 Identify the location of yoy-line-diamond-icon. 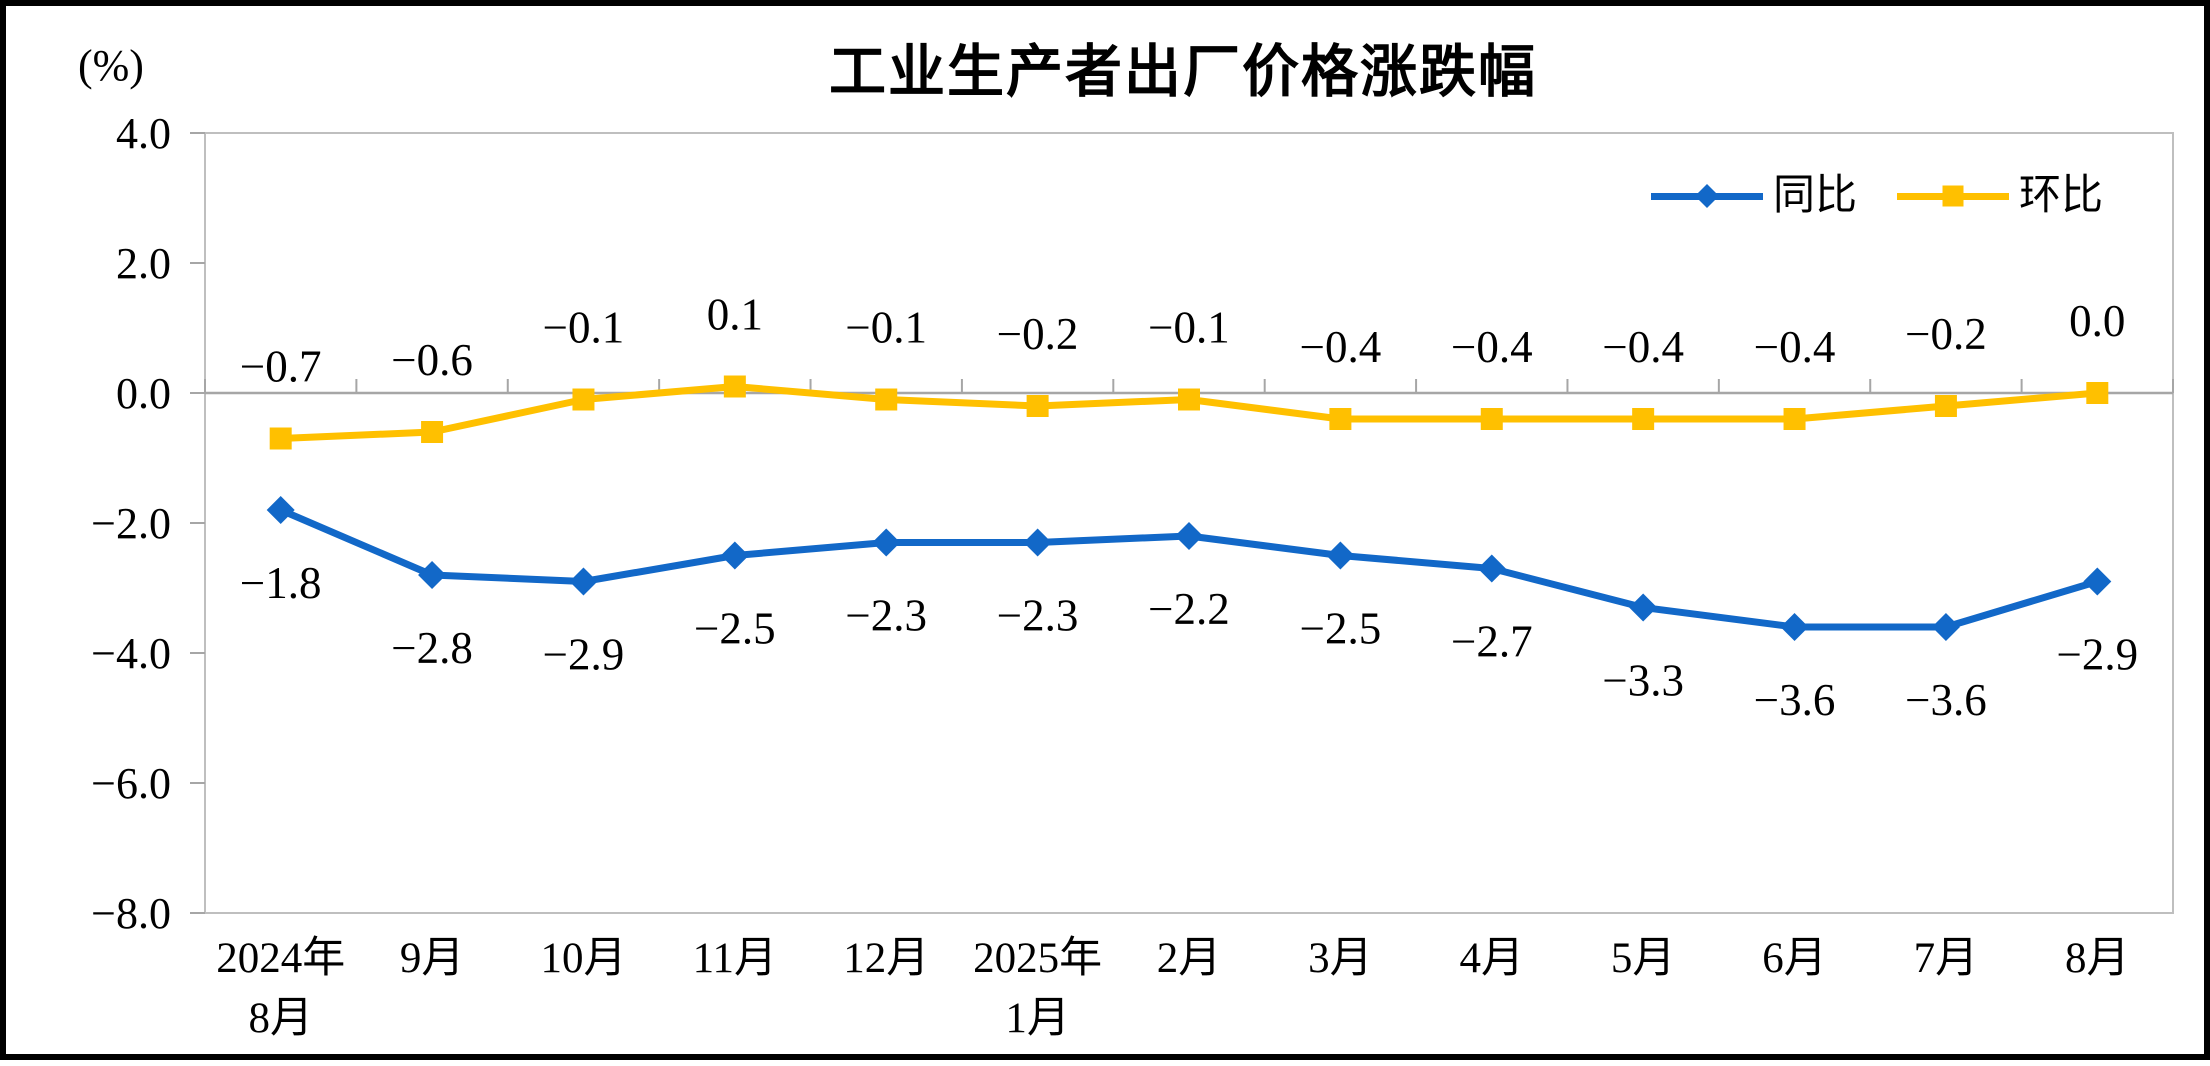
(1707, 196).